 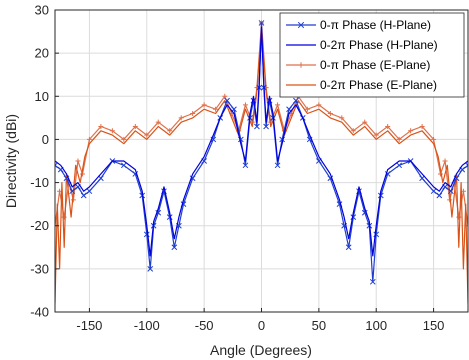 I want to click on x-tick-label: -100, so click(x=147, y=325).